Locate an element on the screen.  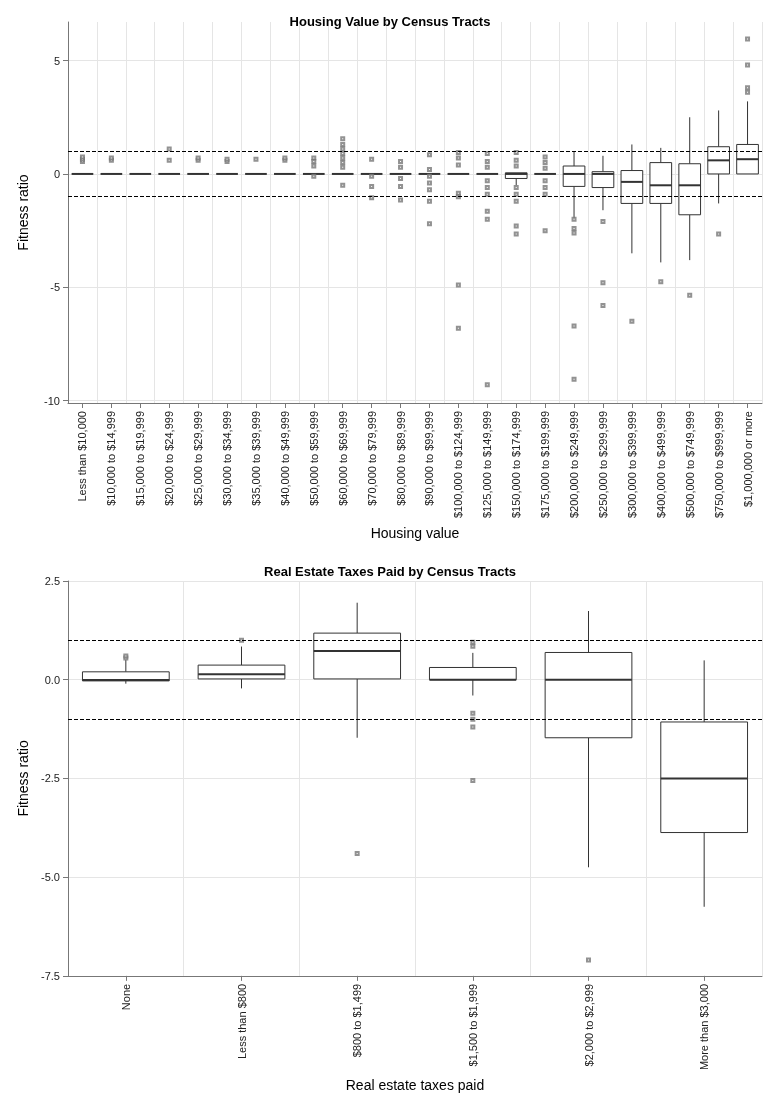
y-tick-label: -2.5 is located at coordinates (50, 778).